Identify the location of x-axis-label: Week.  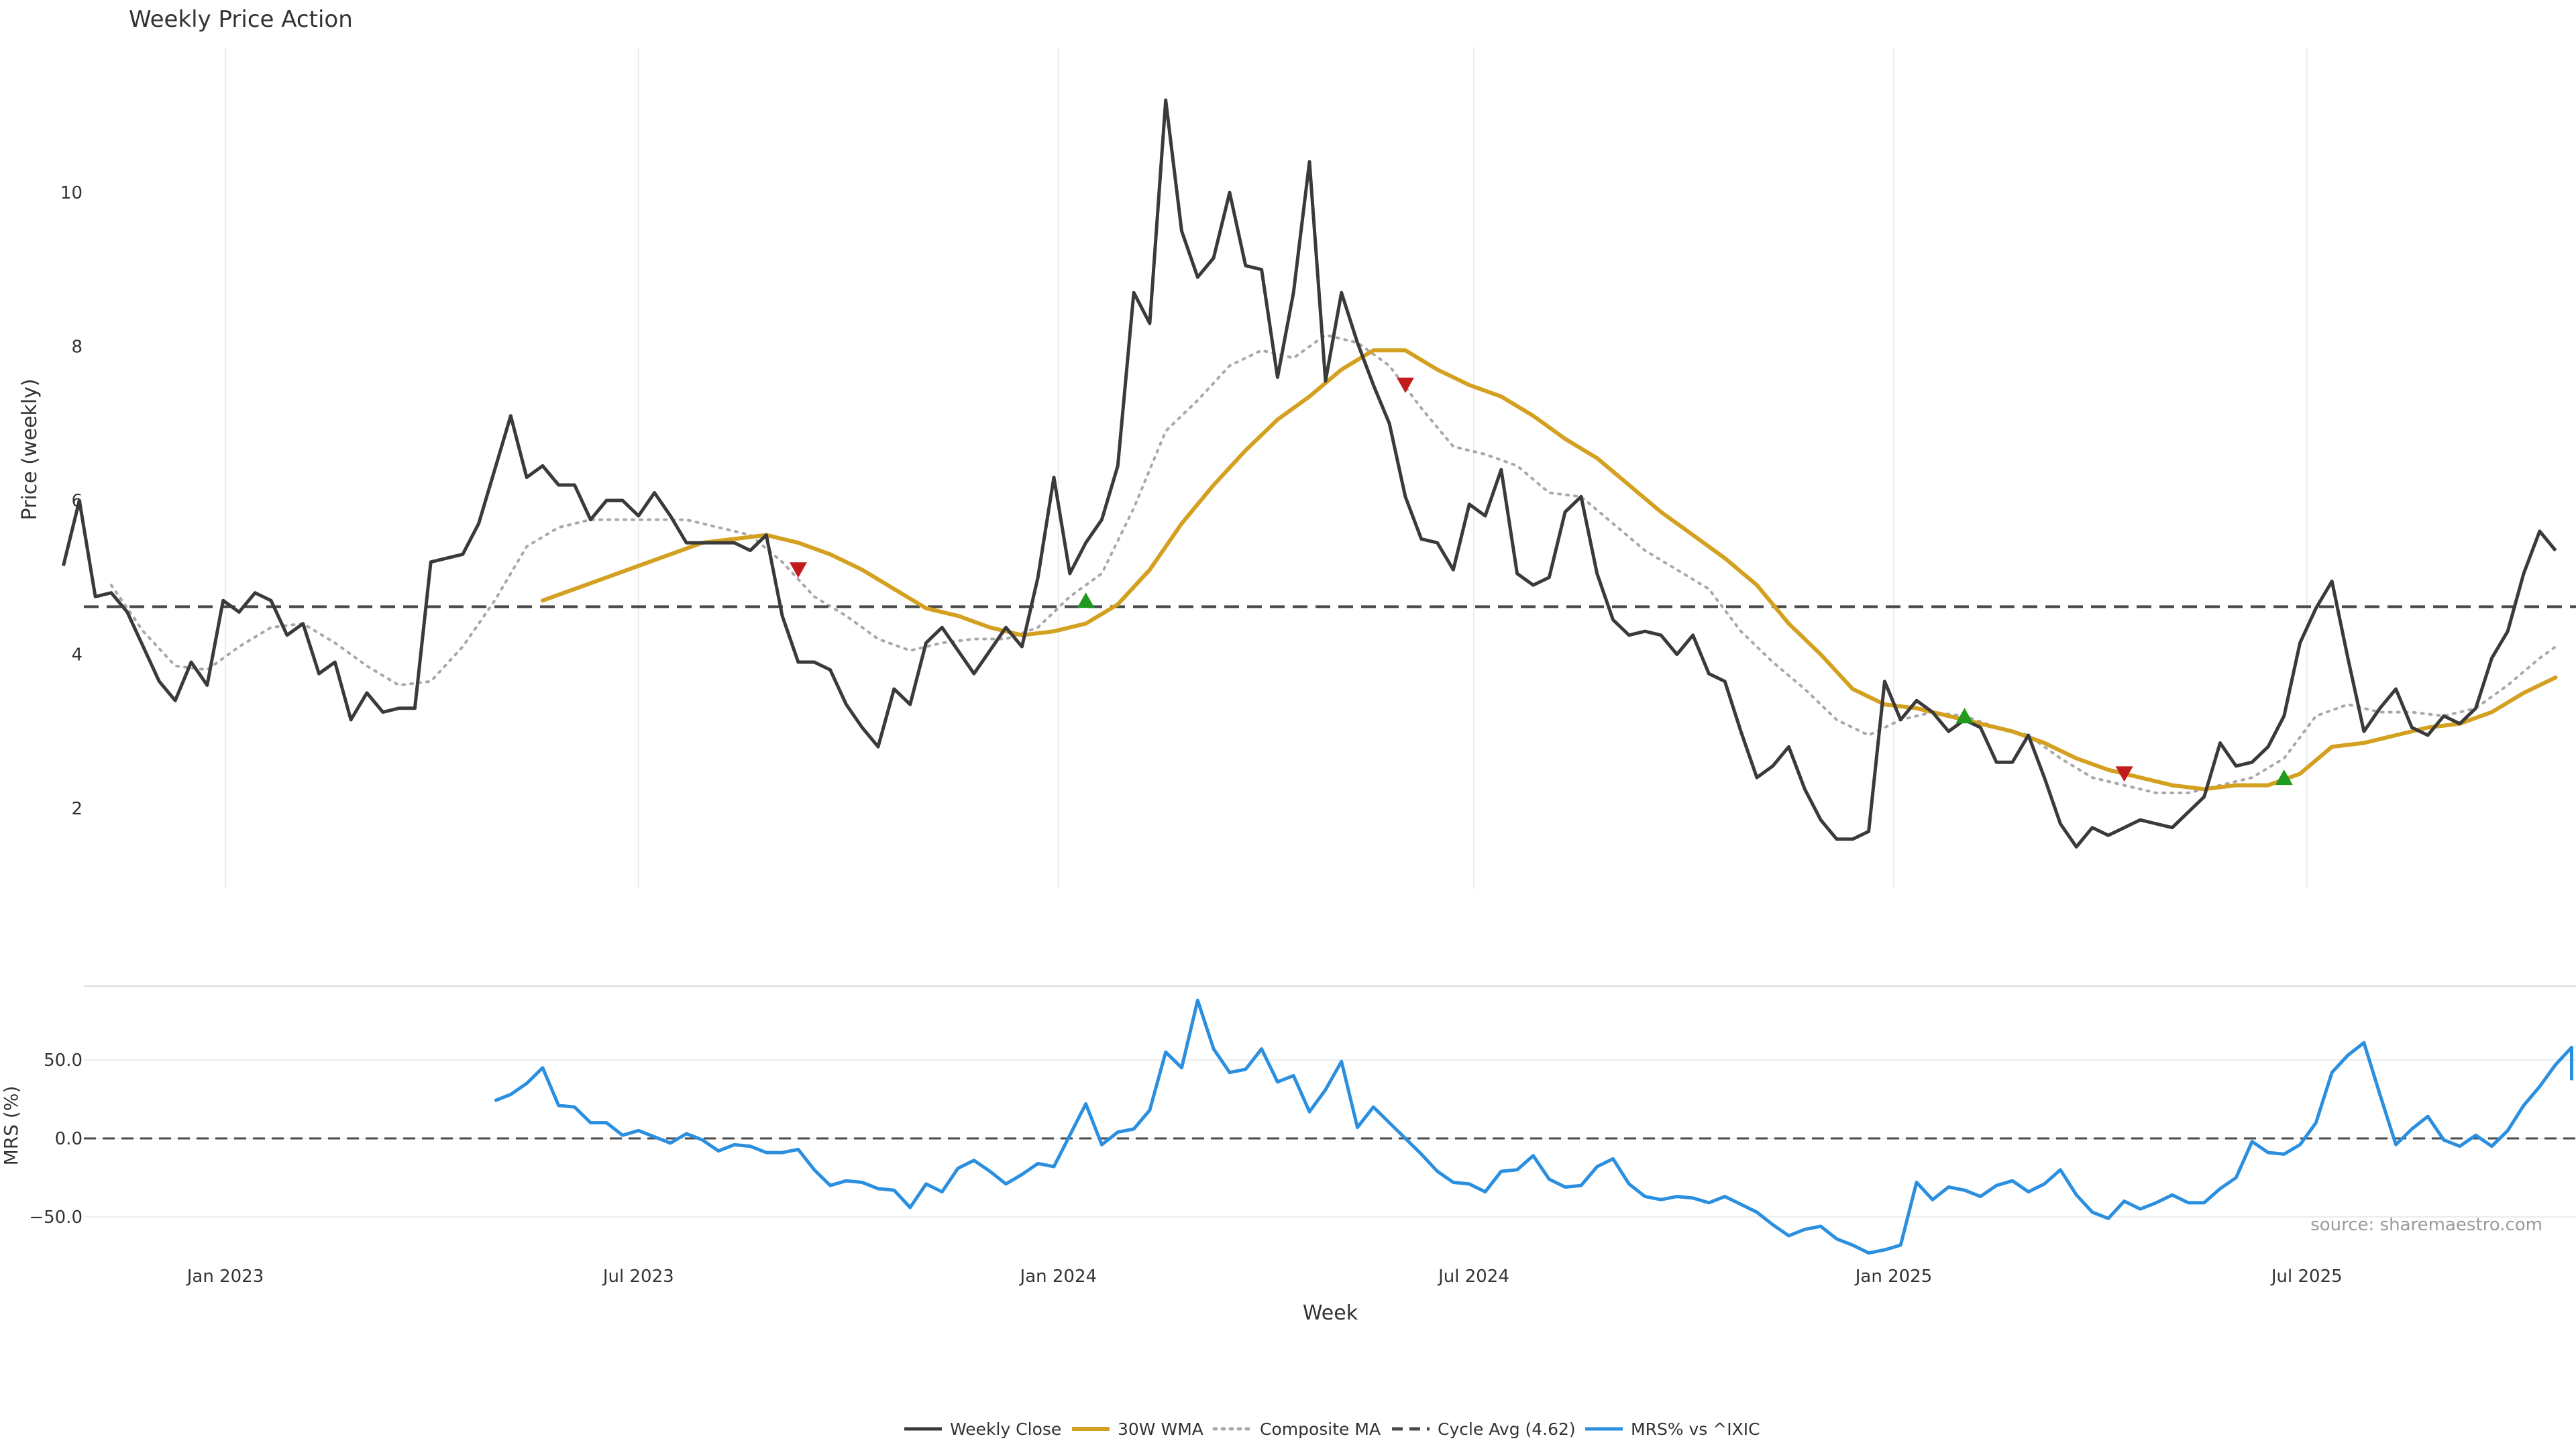
(1330, 1313).